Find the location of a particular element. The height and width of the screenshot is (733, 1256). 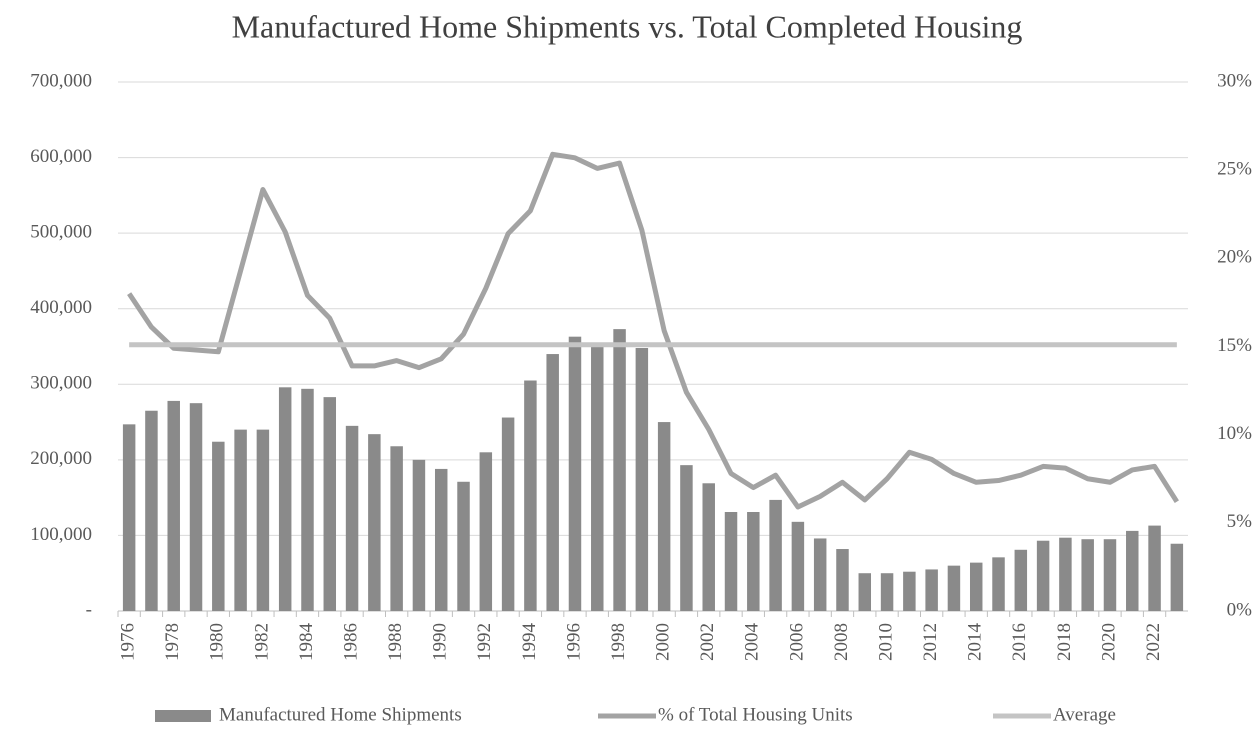

y2-tick-label: 30% is located at coordinates (1234, 80).